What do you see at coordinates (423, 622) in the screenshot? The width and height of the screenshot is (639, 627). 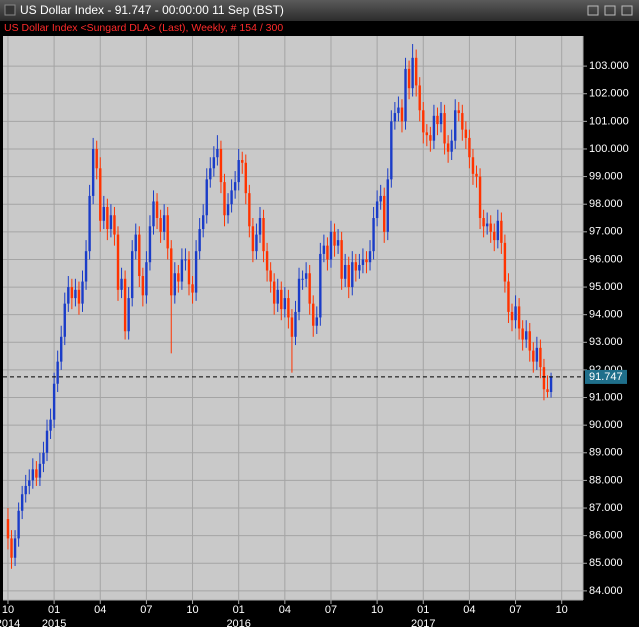 I see `year-label: 2017` at bounding box center [423, 622].